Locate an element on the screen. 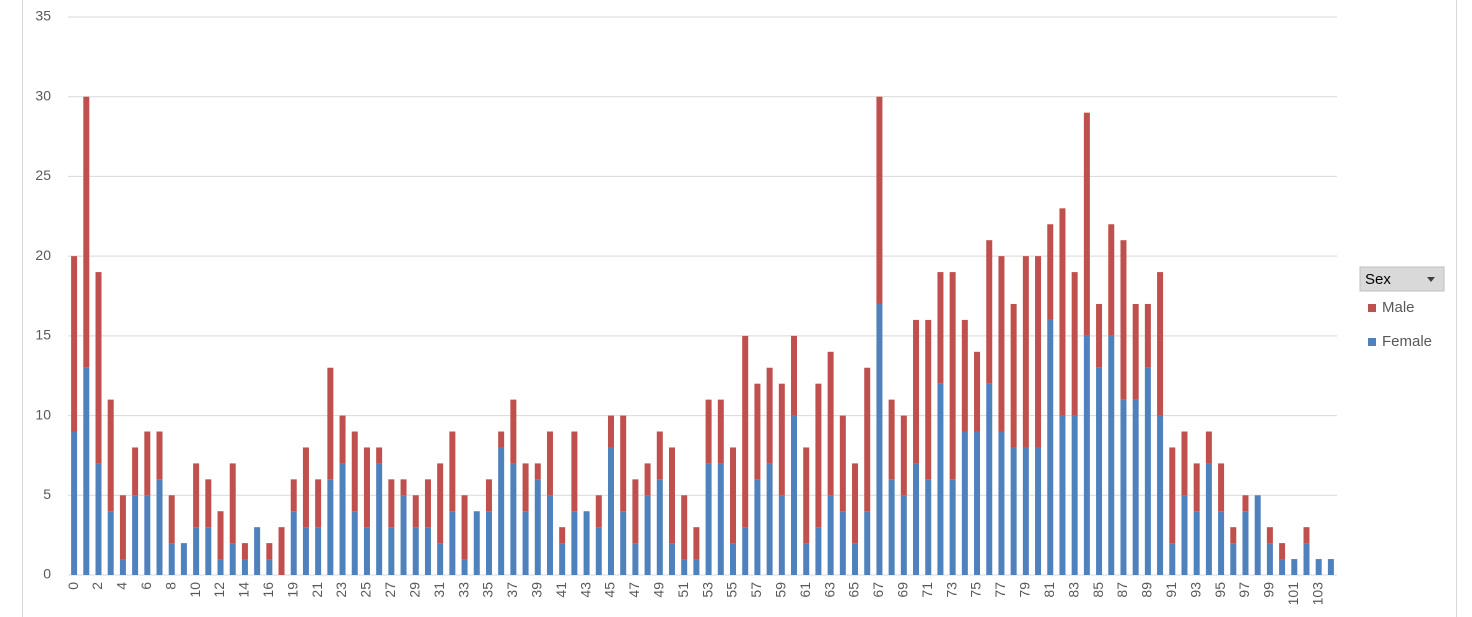  x-tick-label: 27 is located at coordinates (390, 590).